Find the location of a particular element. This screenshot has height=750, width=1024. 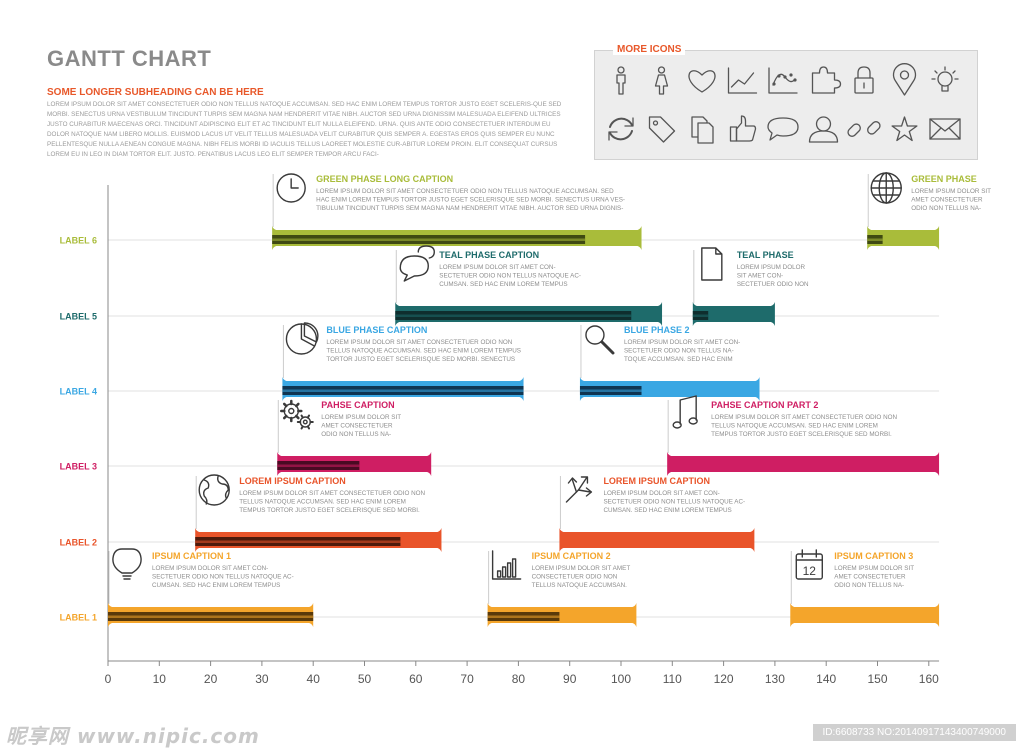

task-caption: IPSUM CAPTION 1 is located at coordinates (191, 556).